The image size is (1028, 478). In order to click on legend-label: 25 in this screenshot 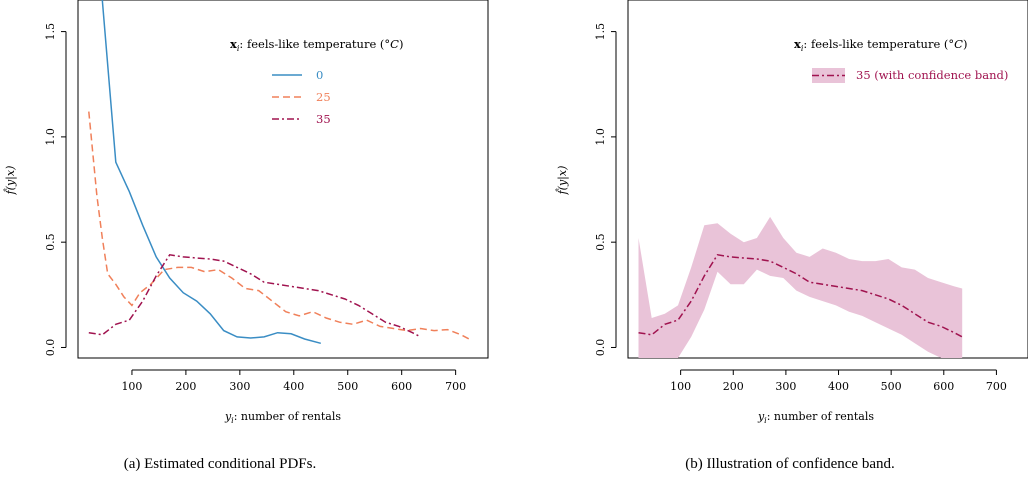, I will do `click(323, 97)`.